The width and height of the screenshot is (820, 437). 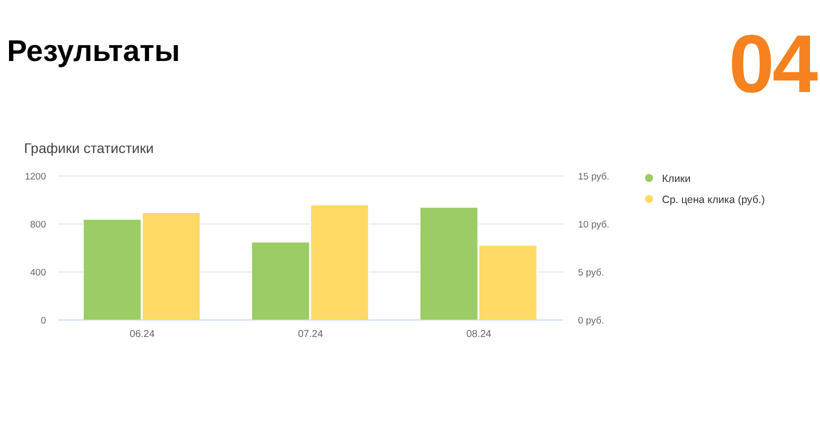 I want to click on y2-tick-label: 5 руб., so click(x=591, y=272).